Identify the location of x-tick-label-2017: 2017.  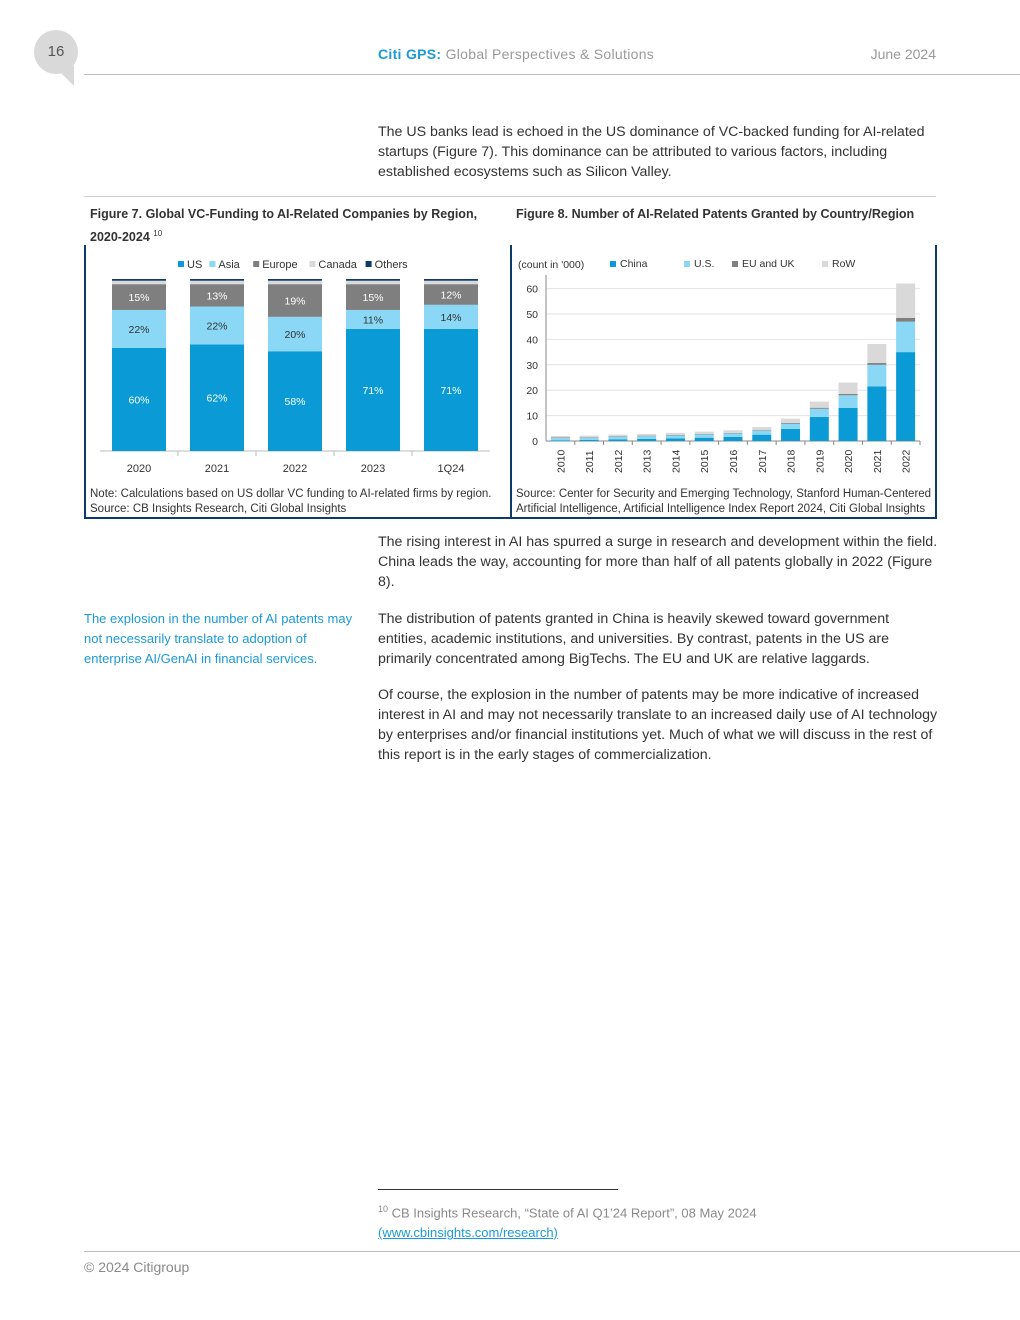
(763, 461).